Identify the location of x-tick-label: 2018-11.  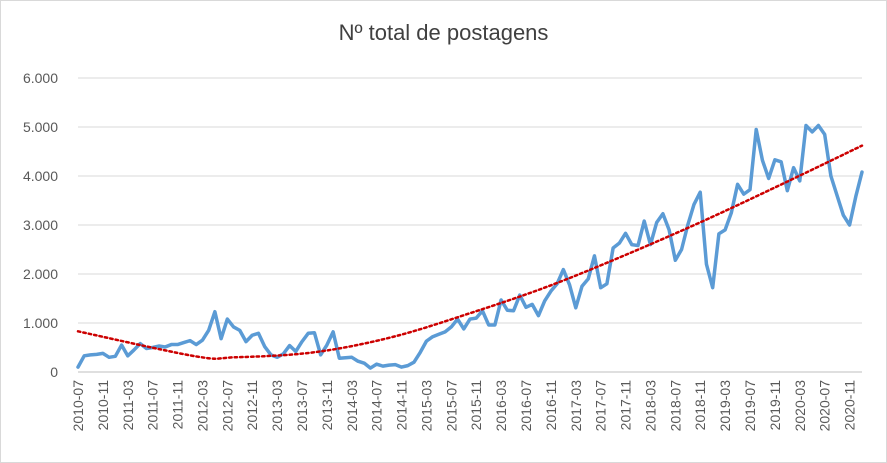
(700, 405).